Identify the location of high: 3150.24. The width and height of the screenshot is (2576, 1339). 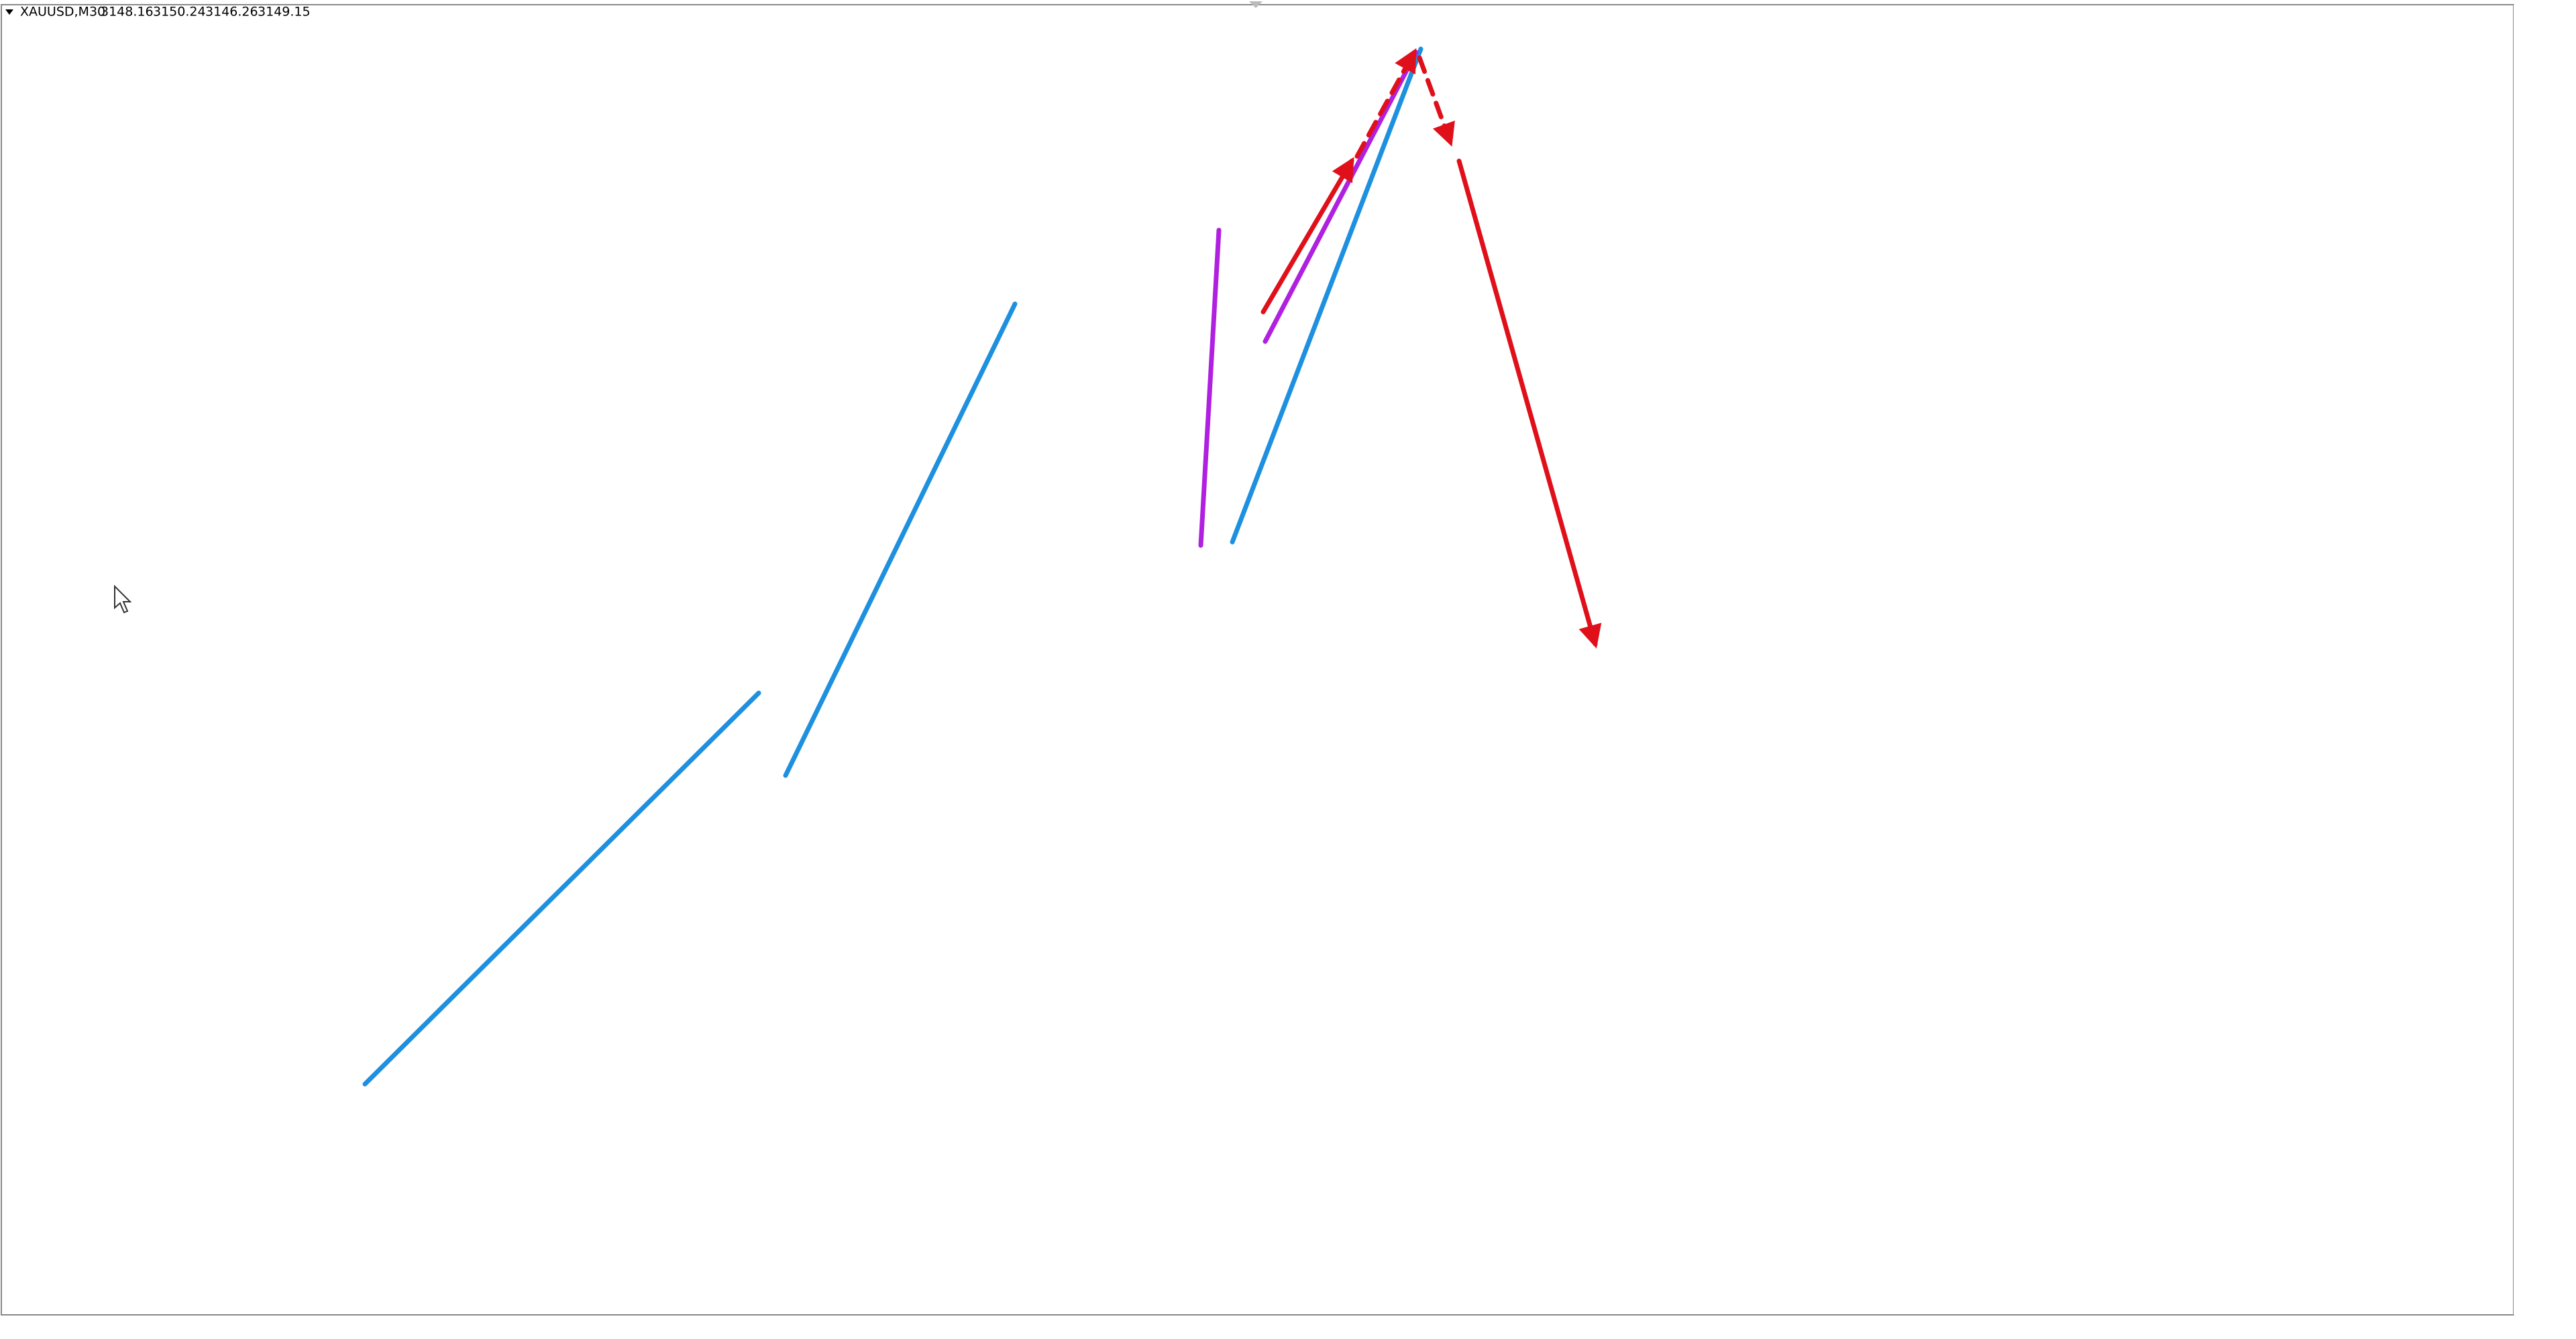
(179, 12).